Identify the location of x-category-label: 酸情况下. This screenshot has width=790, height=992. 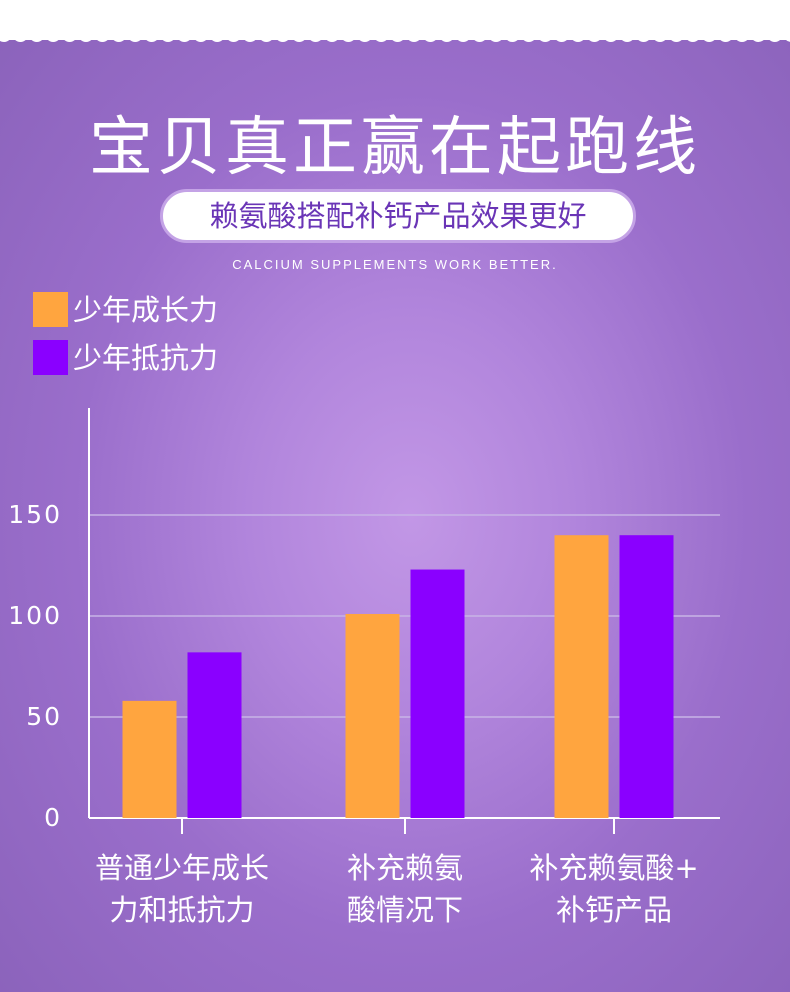
(405, 910).